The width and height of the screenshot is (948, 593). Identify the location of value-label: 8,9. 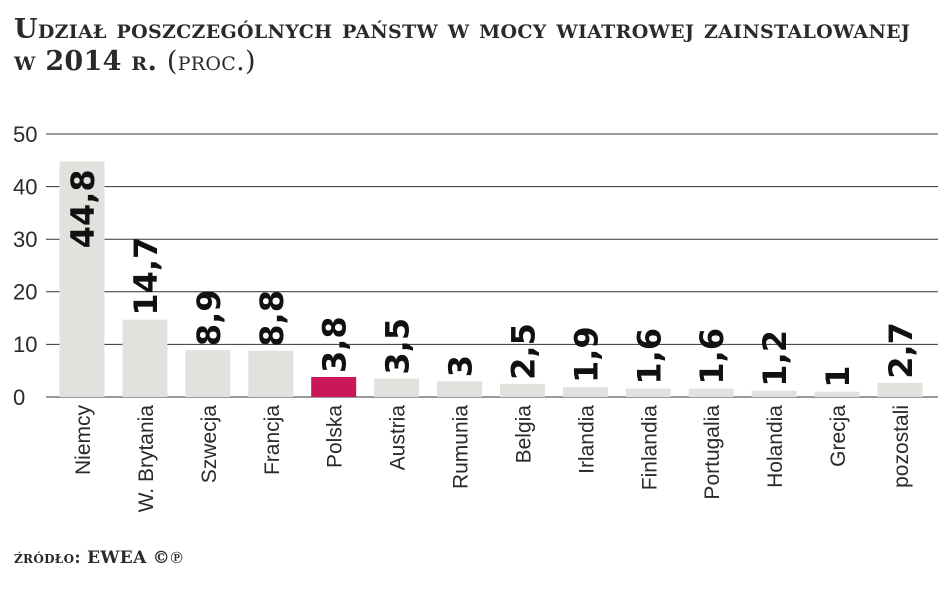
(209, 317).